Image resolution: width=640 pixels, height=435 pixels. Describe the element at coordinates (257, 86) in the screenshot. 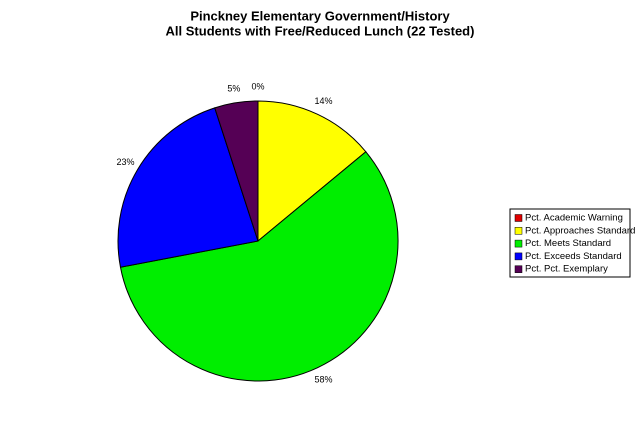

I see `data-label: 0%` at that location.